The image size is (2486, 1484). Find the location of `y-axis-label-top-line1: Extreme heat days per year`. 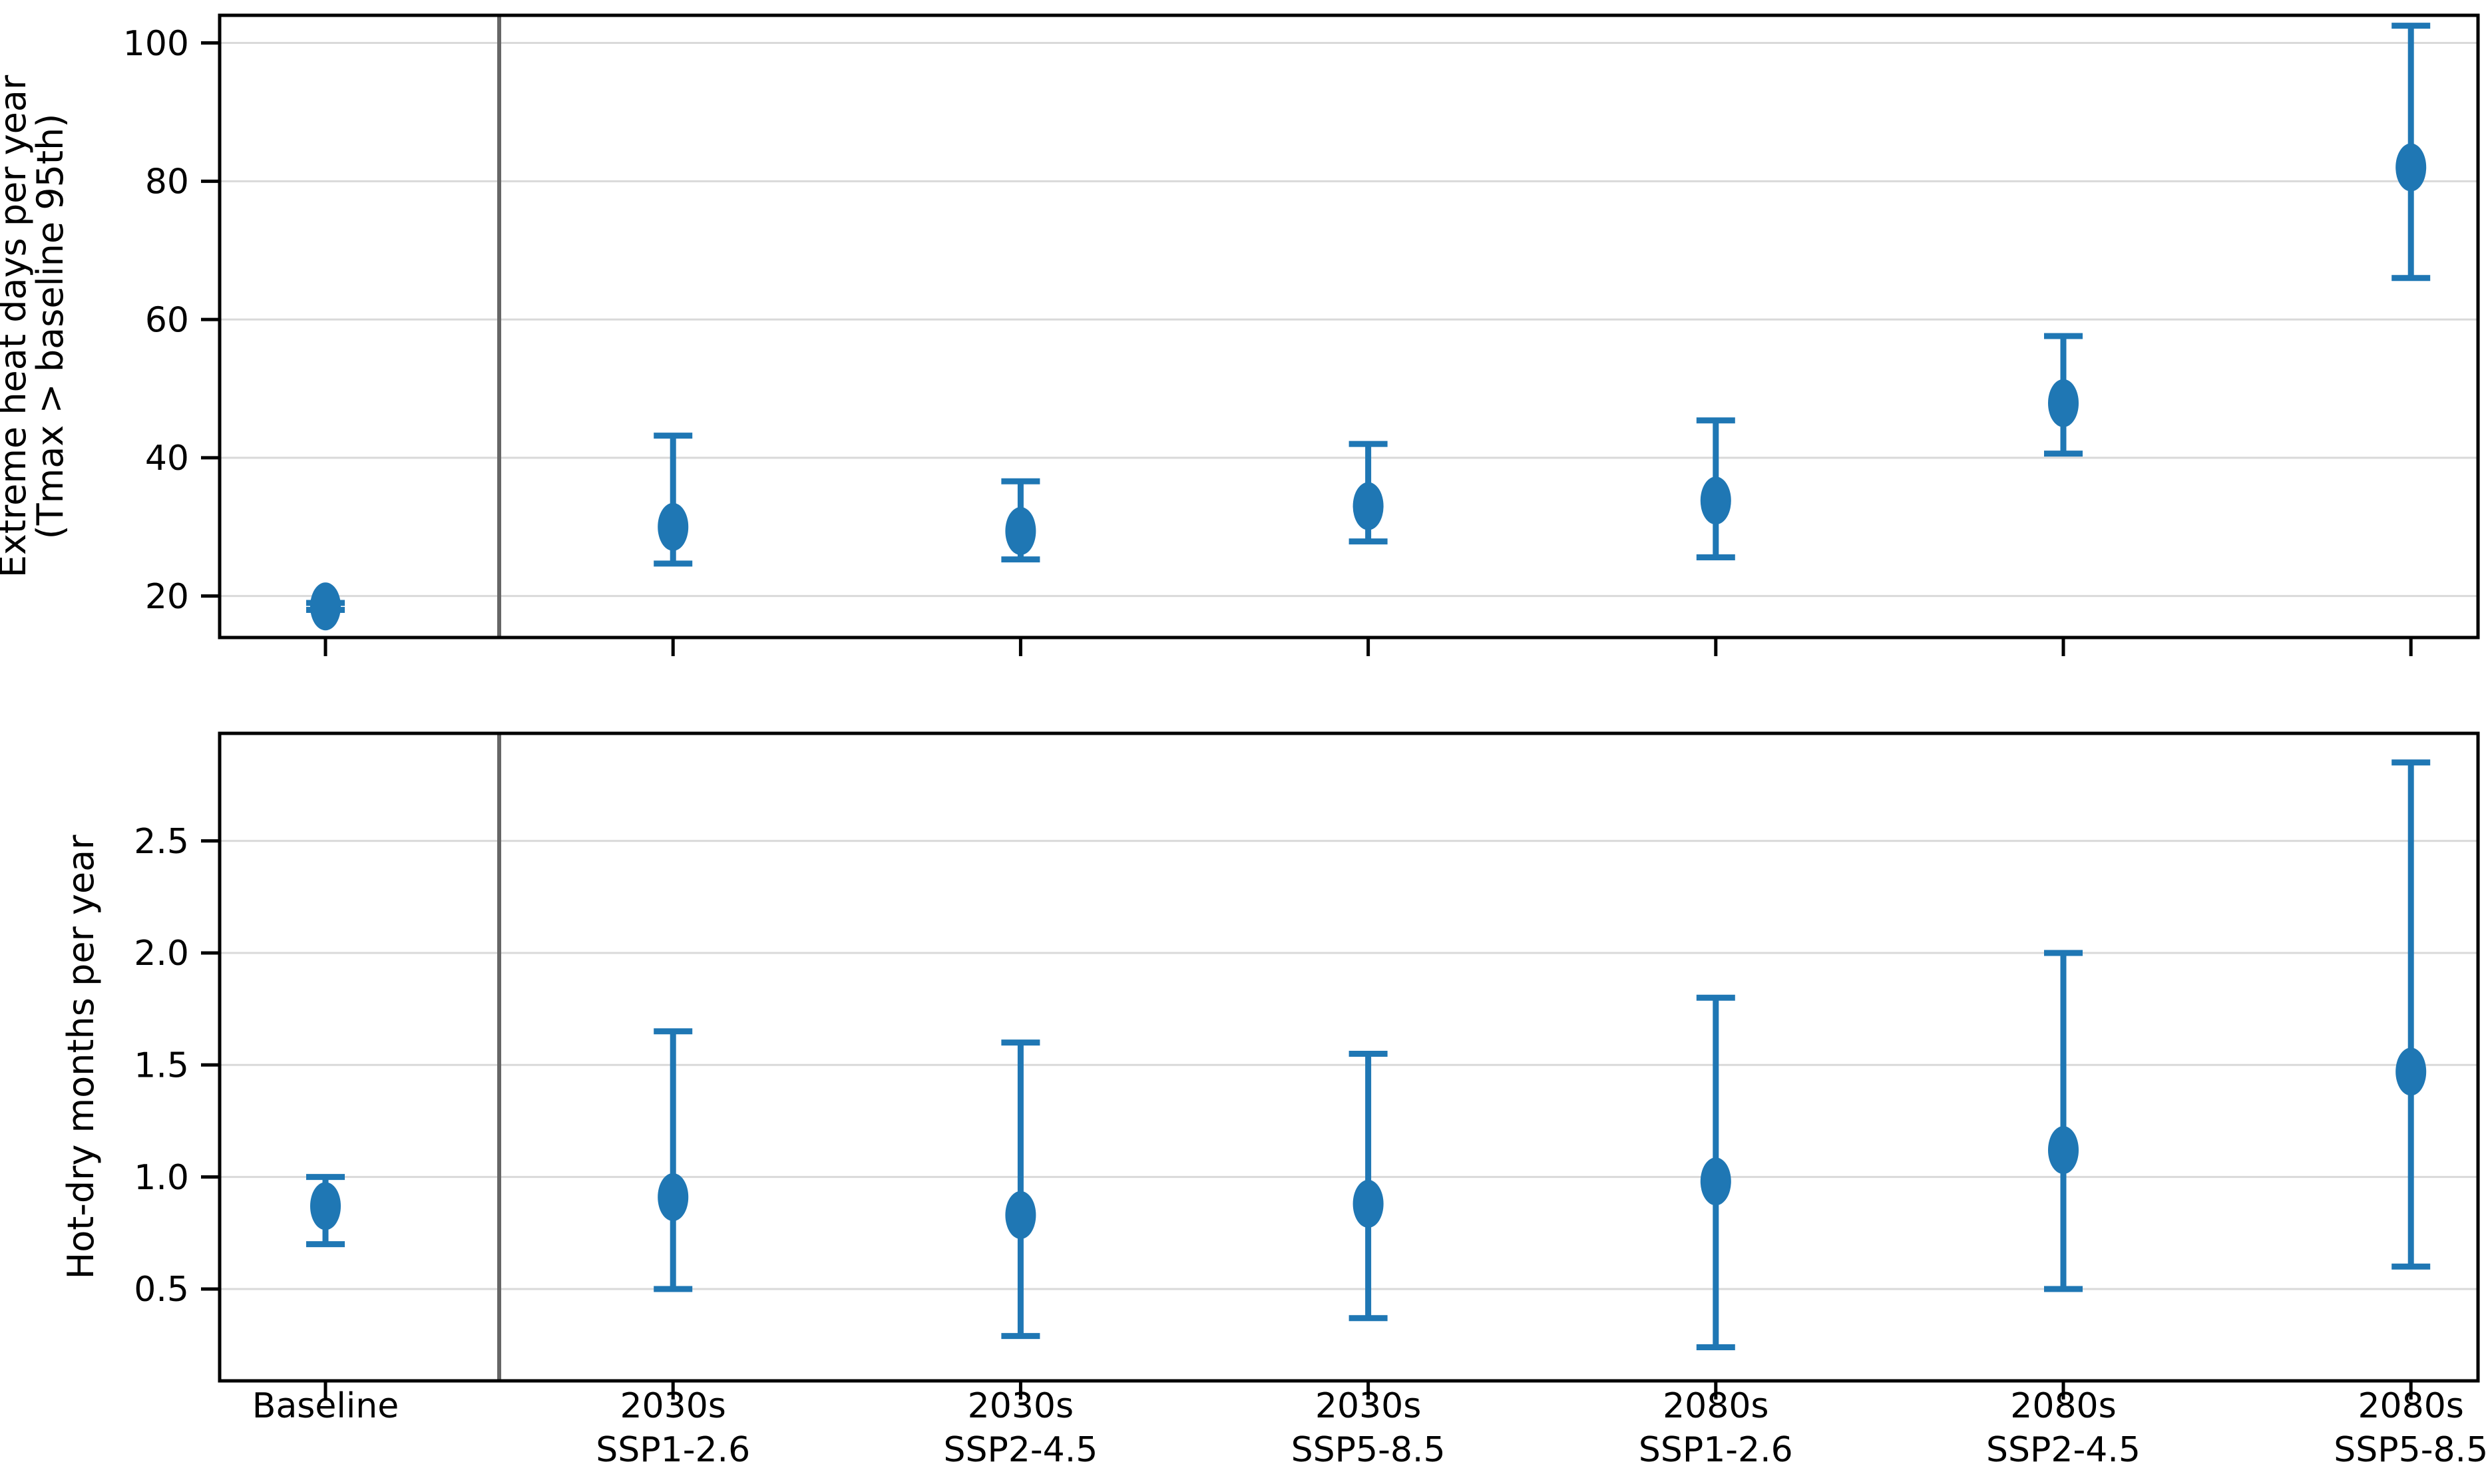

y-axis-label-top-line1: Extreme heat days per year is located at coordinates (17, 326).